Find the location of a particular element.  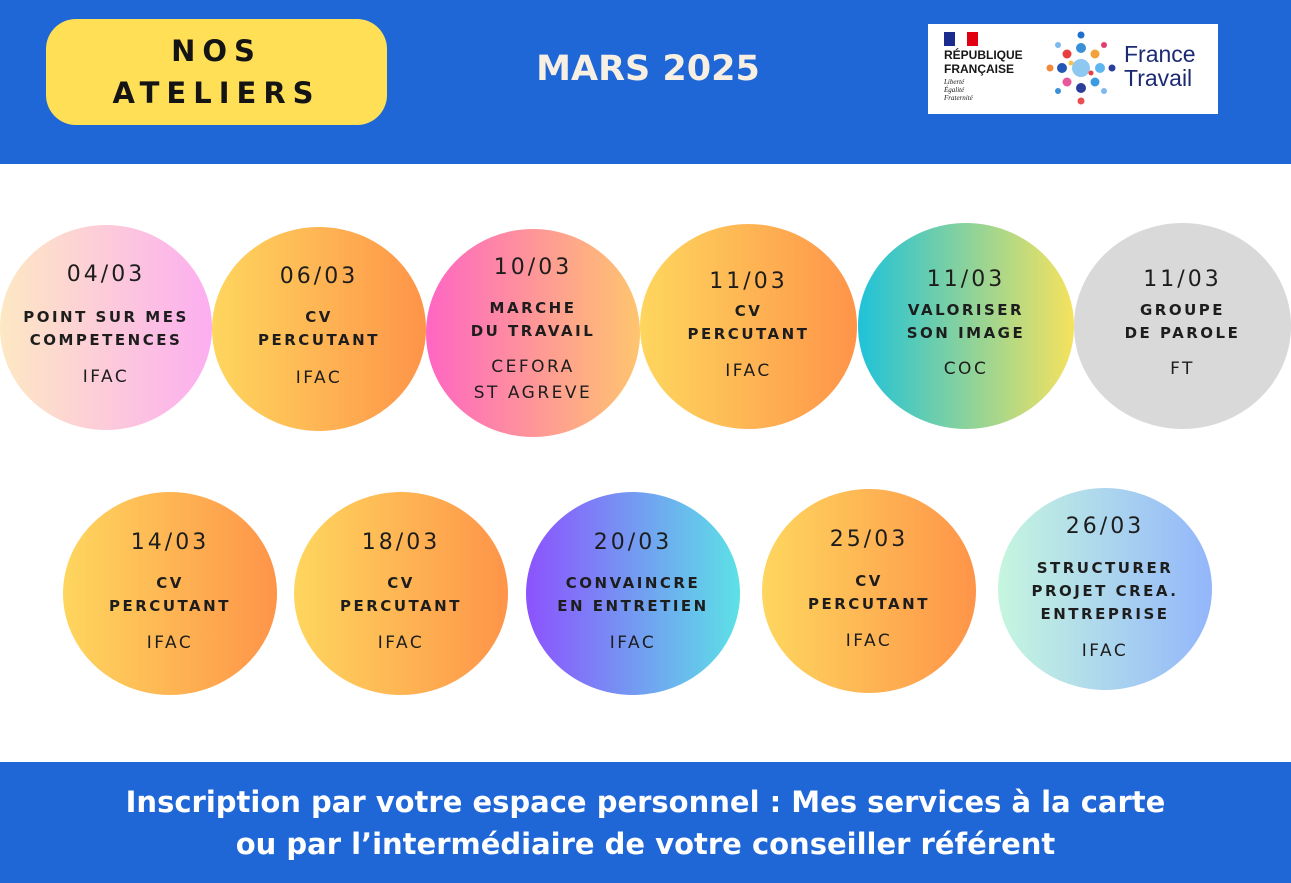

workshop-circle: 18/03 CV PERCUTANT IFAC is located at coordinates (401, 593).